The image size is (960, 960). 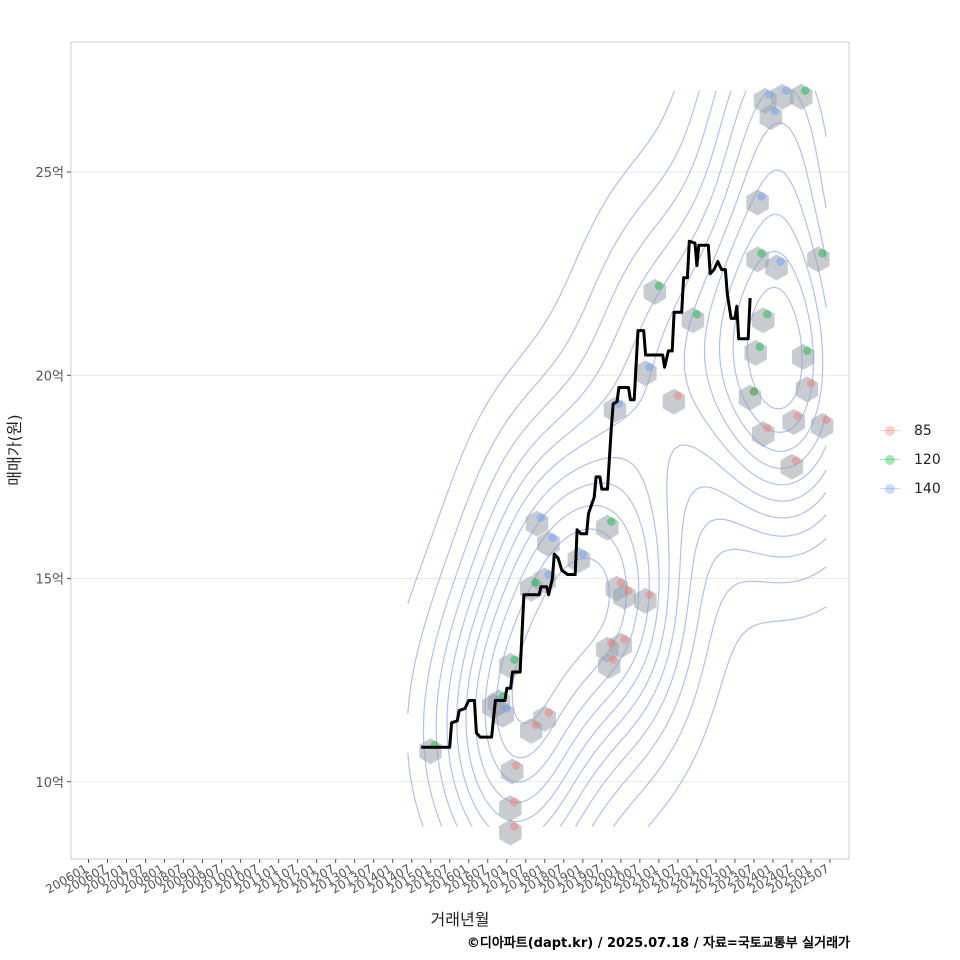 I want to click on legend-item-120: 120, so click(x=908, y=459).